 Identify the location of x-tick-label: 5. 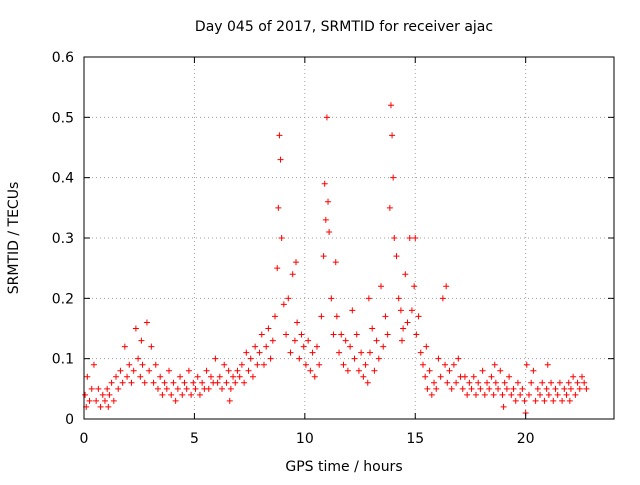
(194, 439).